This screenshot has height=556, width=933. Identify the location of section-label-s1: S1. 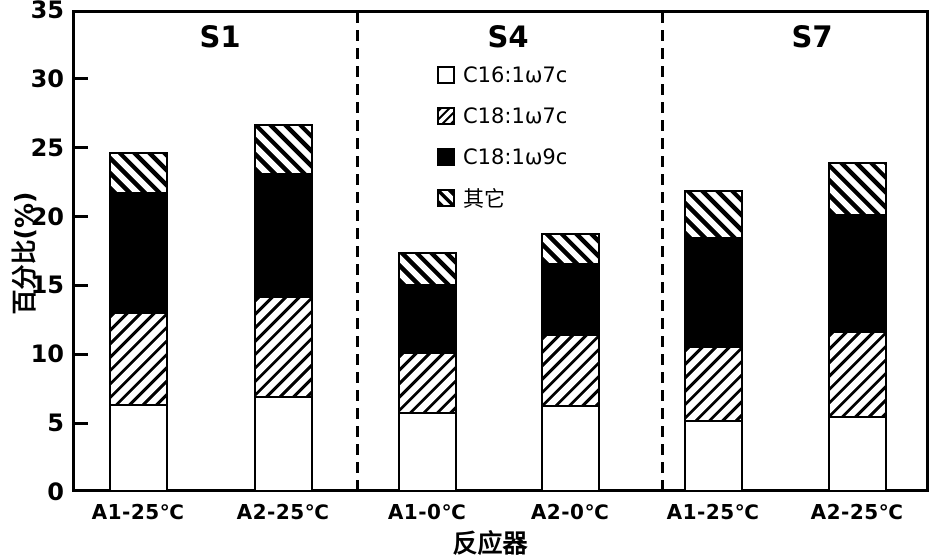
(220, 37).